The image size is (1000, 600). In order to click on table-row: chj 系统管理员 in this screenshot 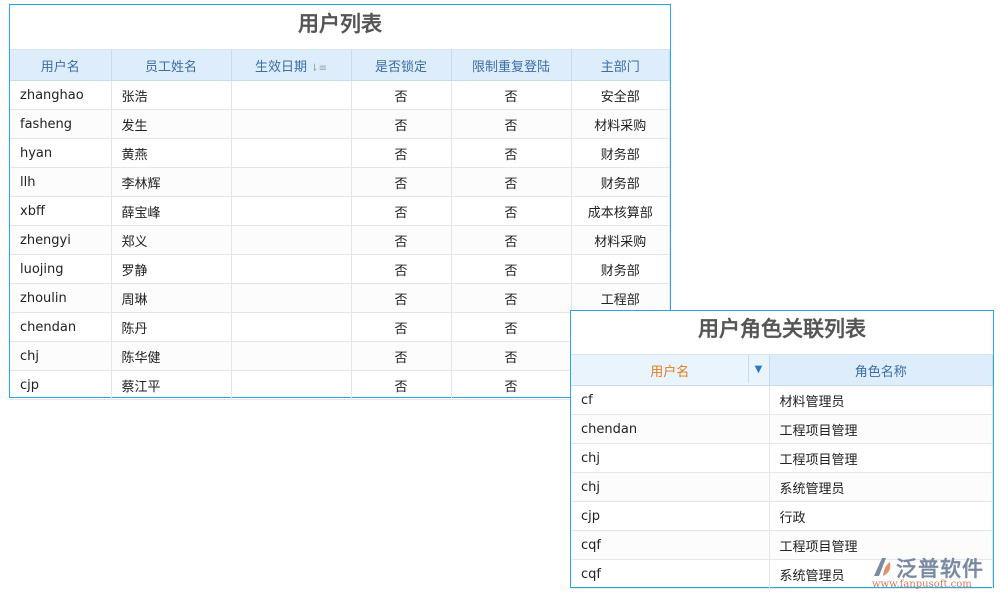, I will do `click(782, 487)`.